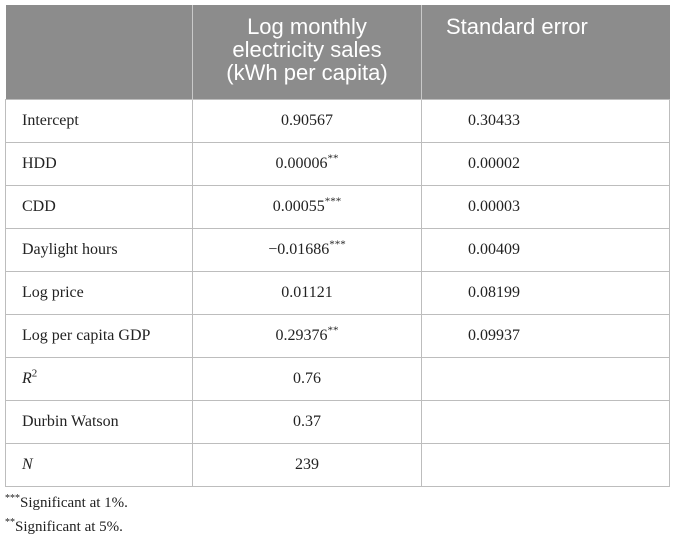  Describe the element at coordinates (74, 503) in the screenshot. I see `footnote-text: Significant at 1%.` at that location.